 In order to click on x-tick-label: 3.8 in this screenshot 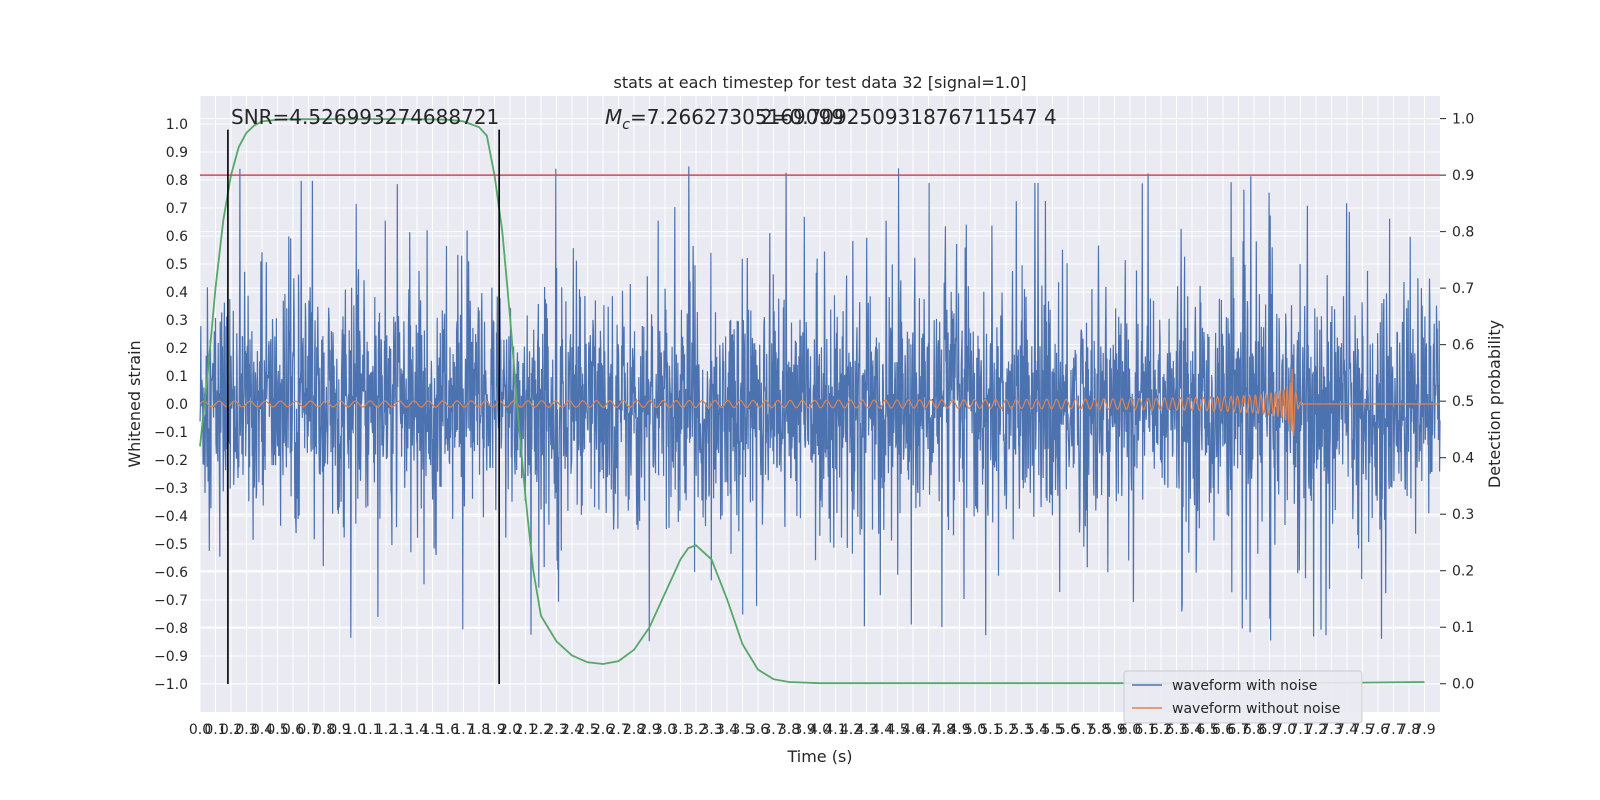, I will do `click(789, 730)`.